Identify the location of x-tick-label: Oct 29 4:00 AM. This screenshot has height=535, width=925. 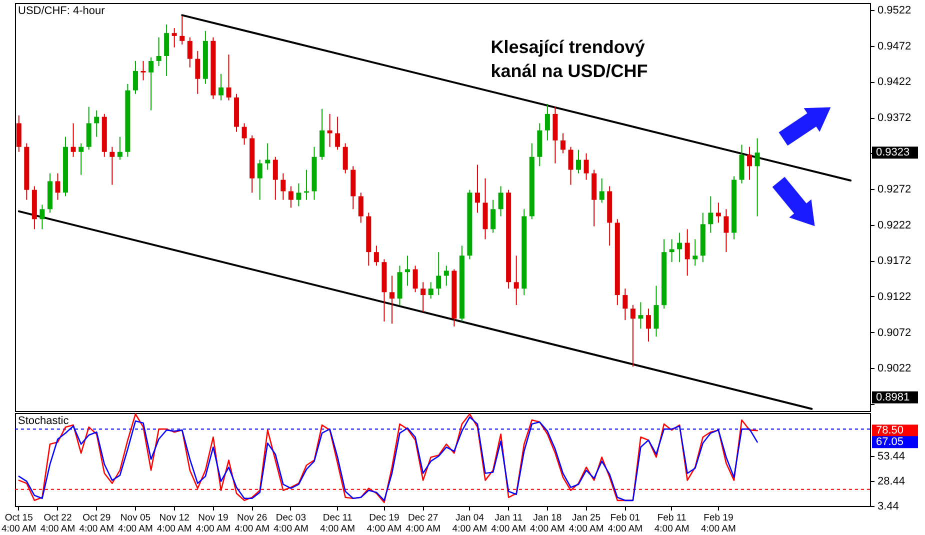
(96, 523).